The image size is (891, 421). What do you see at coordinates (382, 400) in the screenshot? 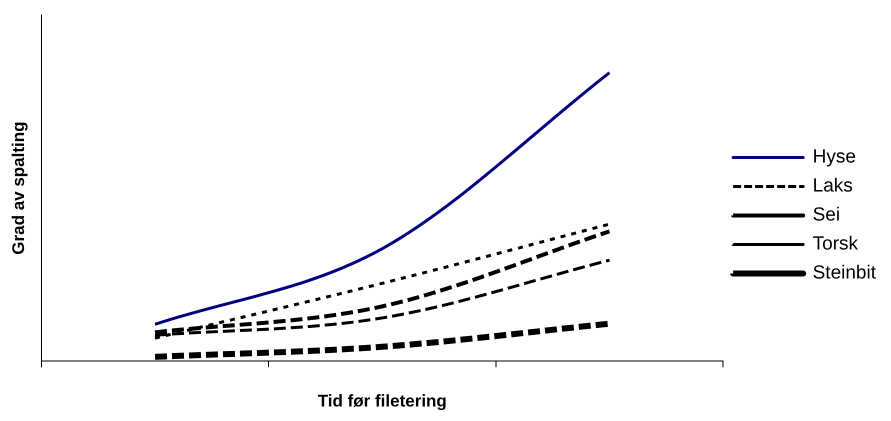
I see `x-axis-title: Tid før filetering` at bounding box center [382, 400].